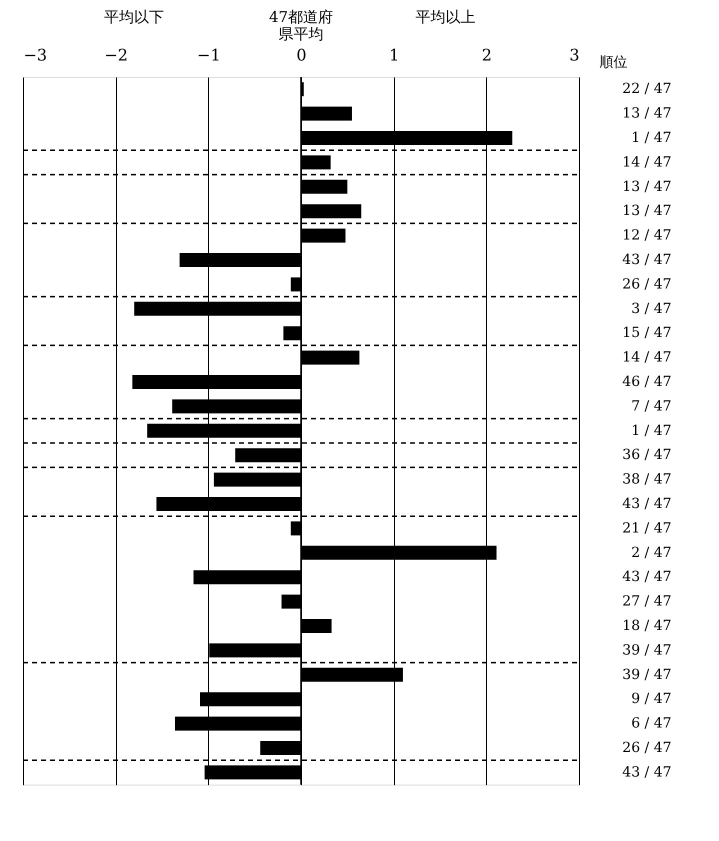 This screenshot has width=719, height=841. Describe the element at coordinates (651, 724) in the screenshot. I see `y-tick-label: 6 / 47` at that location.